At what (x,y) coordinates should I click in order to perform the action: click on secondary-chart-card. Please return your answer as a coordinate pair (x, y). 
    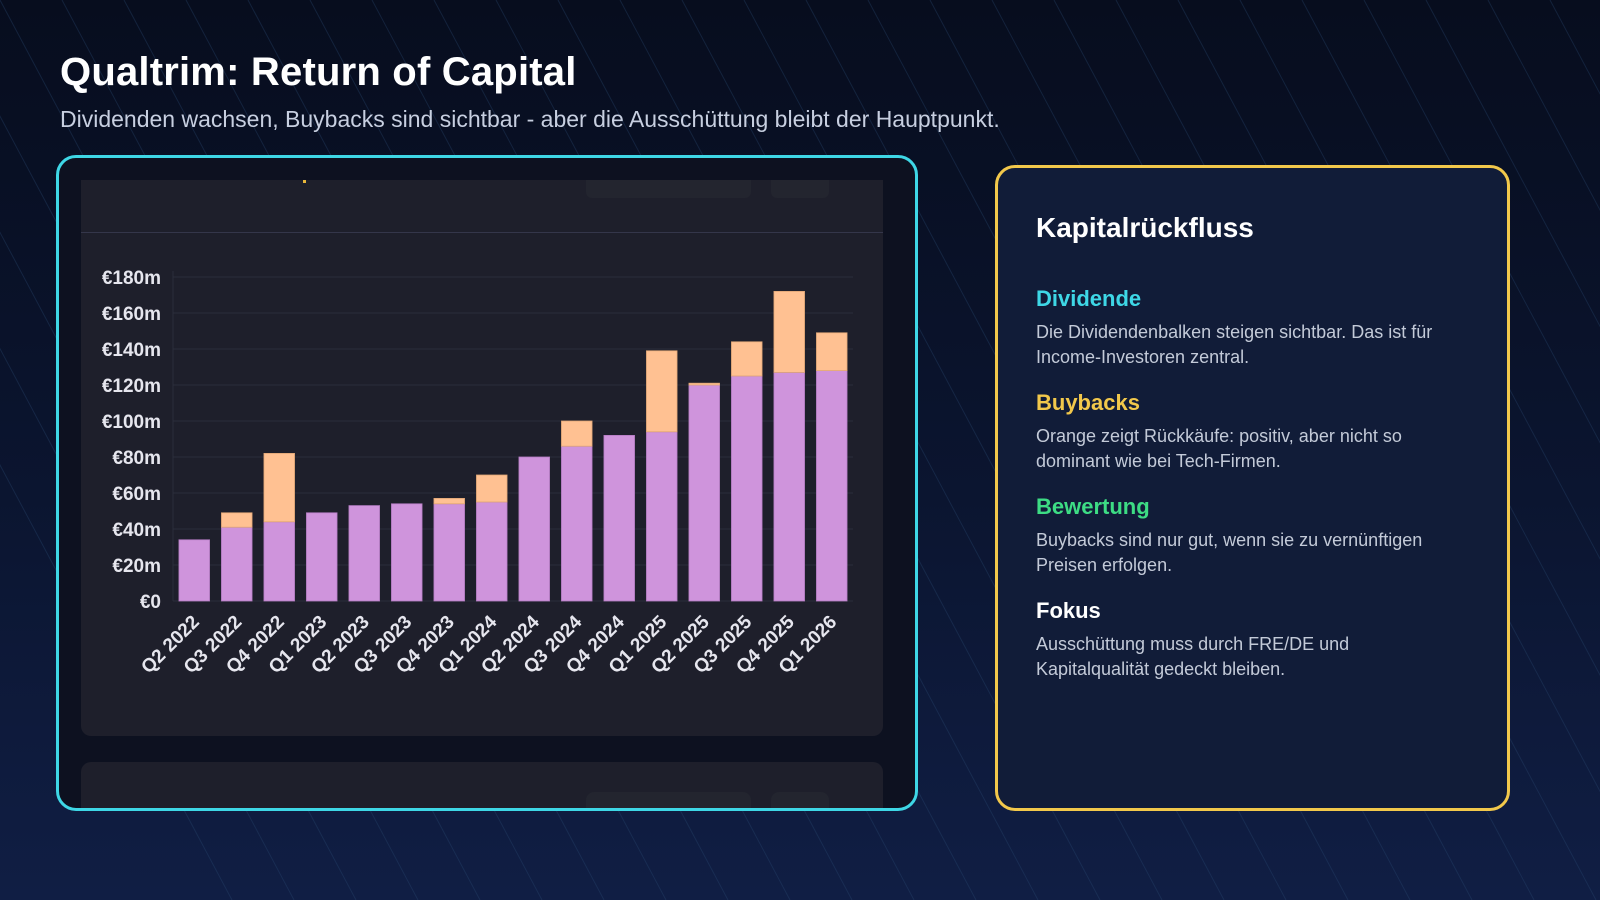
    Looking at the image, I should click on (482, 785).